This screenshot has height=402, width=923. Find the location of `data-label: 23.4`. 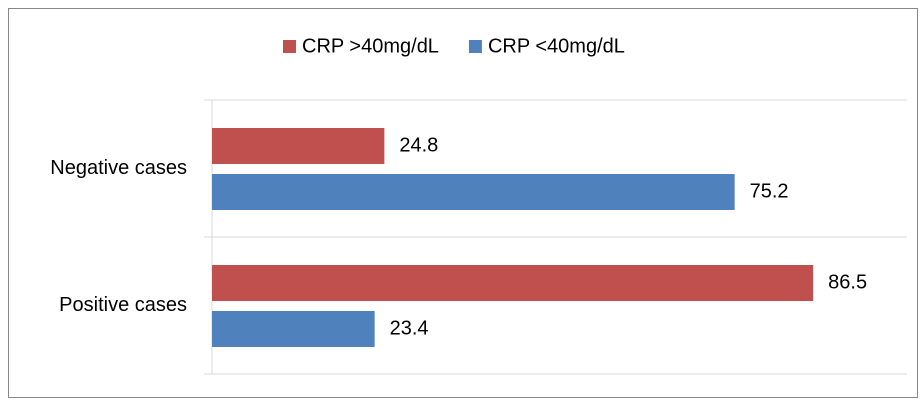

data-label: 23.4 is located at coordinates (409, 328).